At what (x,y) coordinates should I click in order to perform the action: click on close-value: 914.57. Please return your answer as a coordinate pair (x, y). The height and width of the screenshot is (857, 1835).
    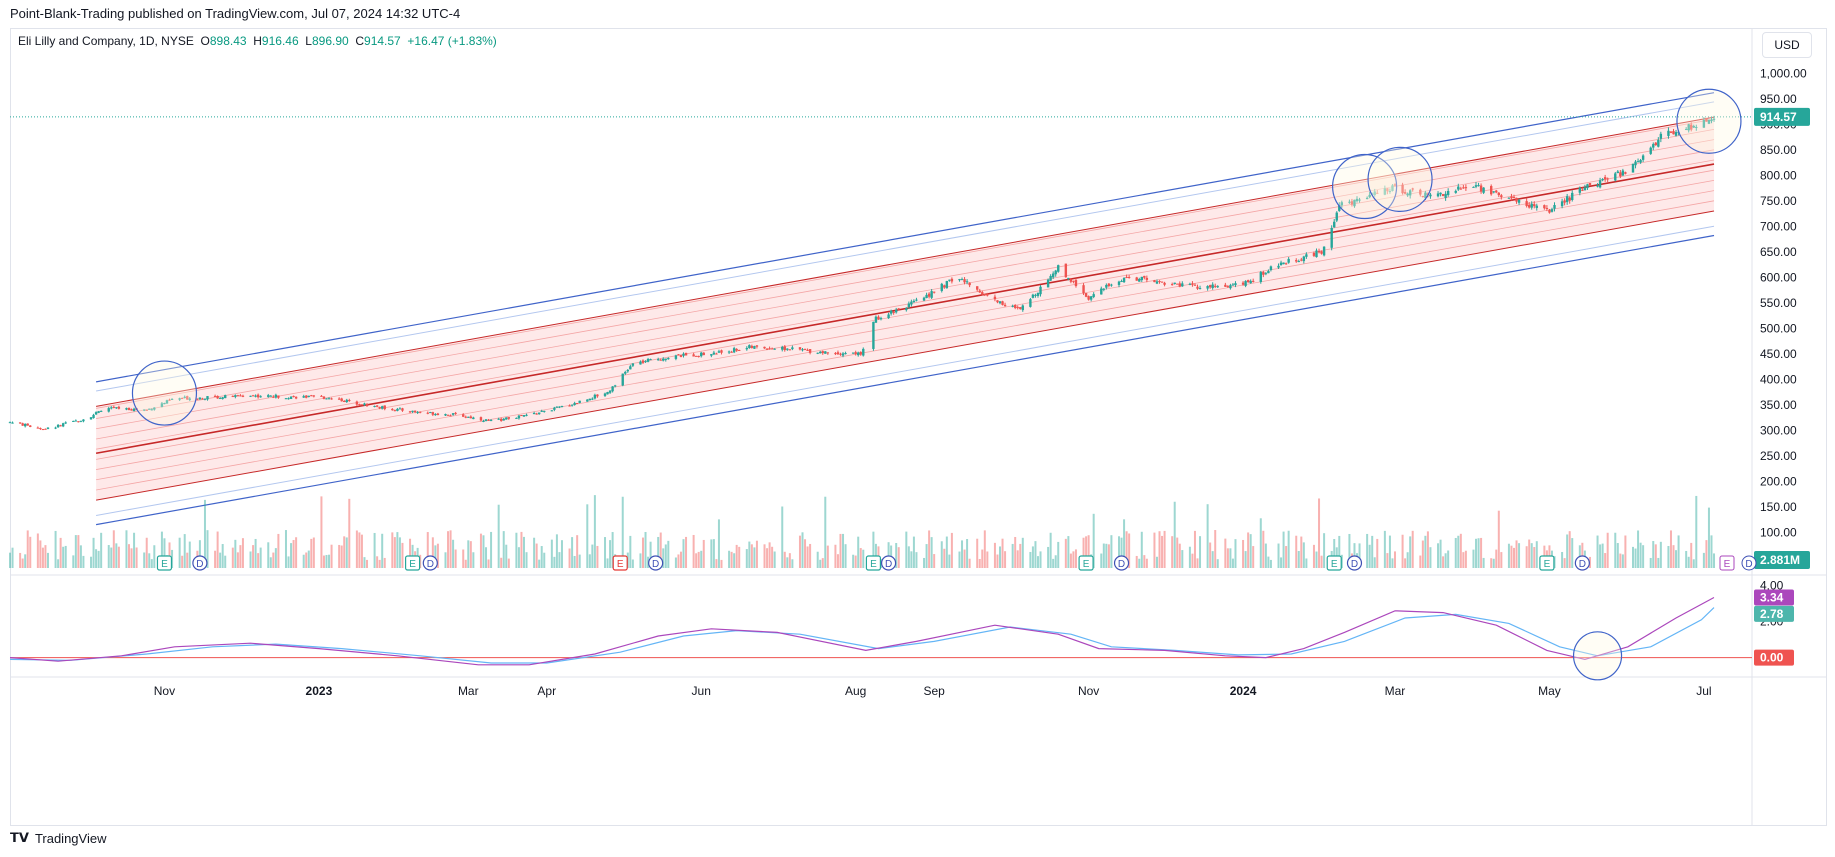
    Looking at the image, I should click on (382, 41).